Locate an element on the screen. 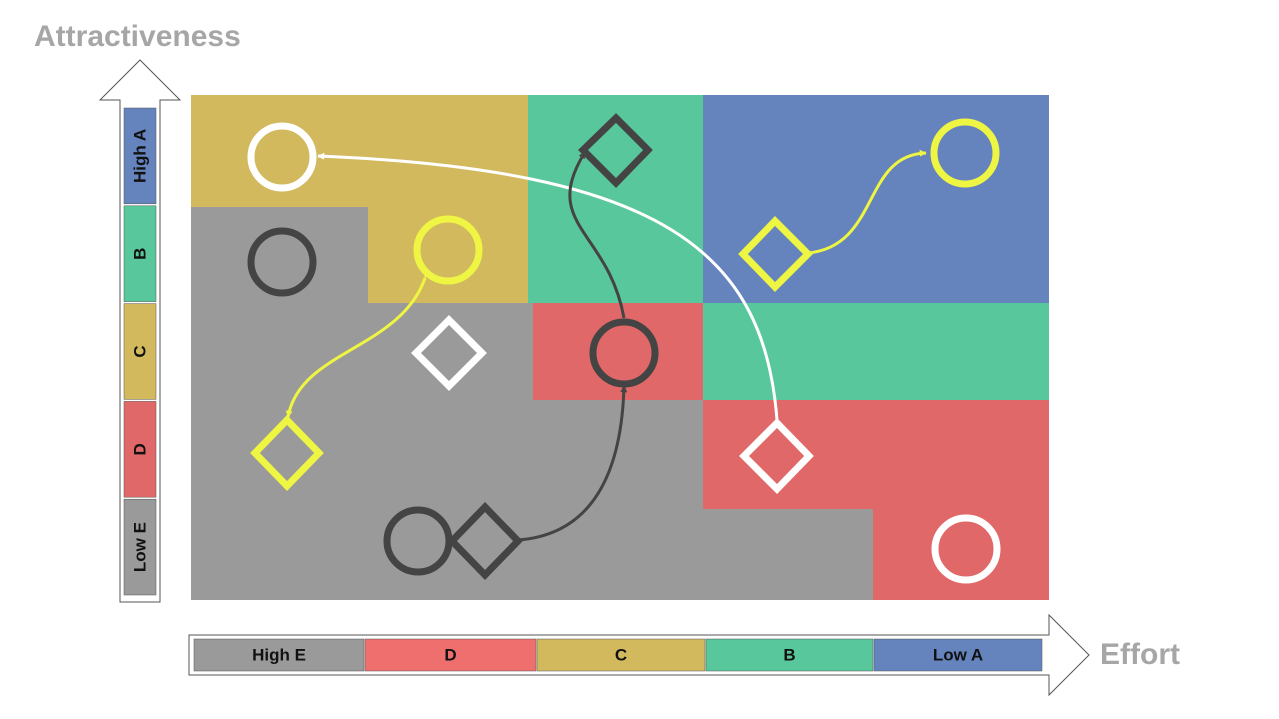  arrow-white-long is located at coordinates (548, 286).